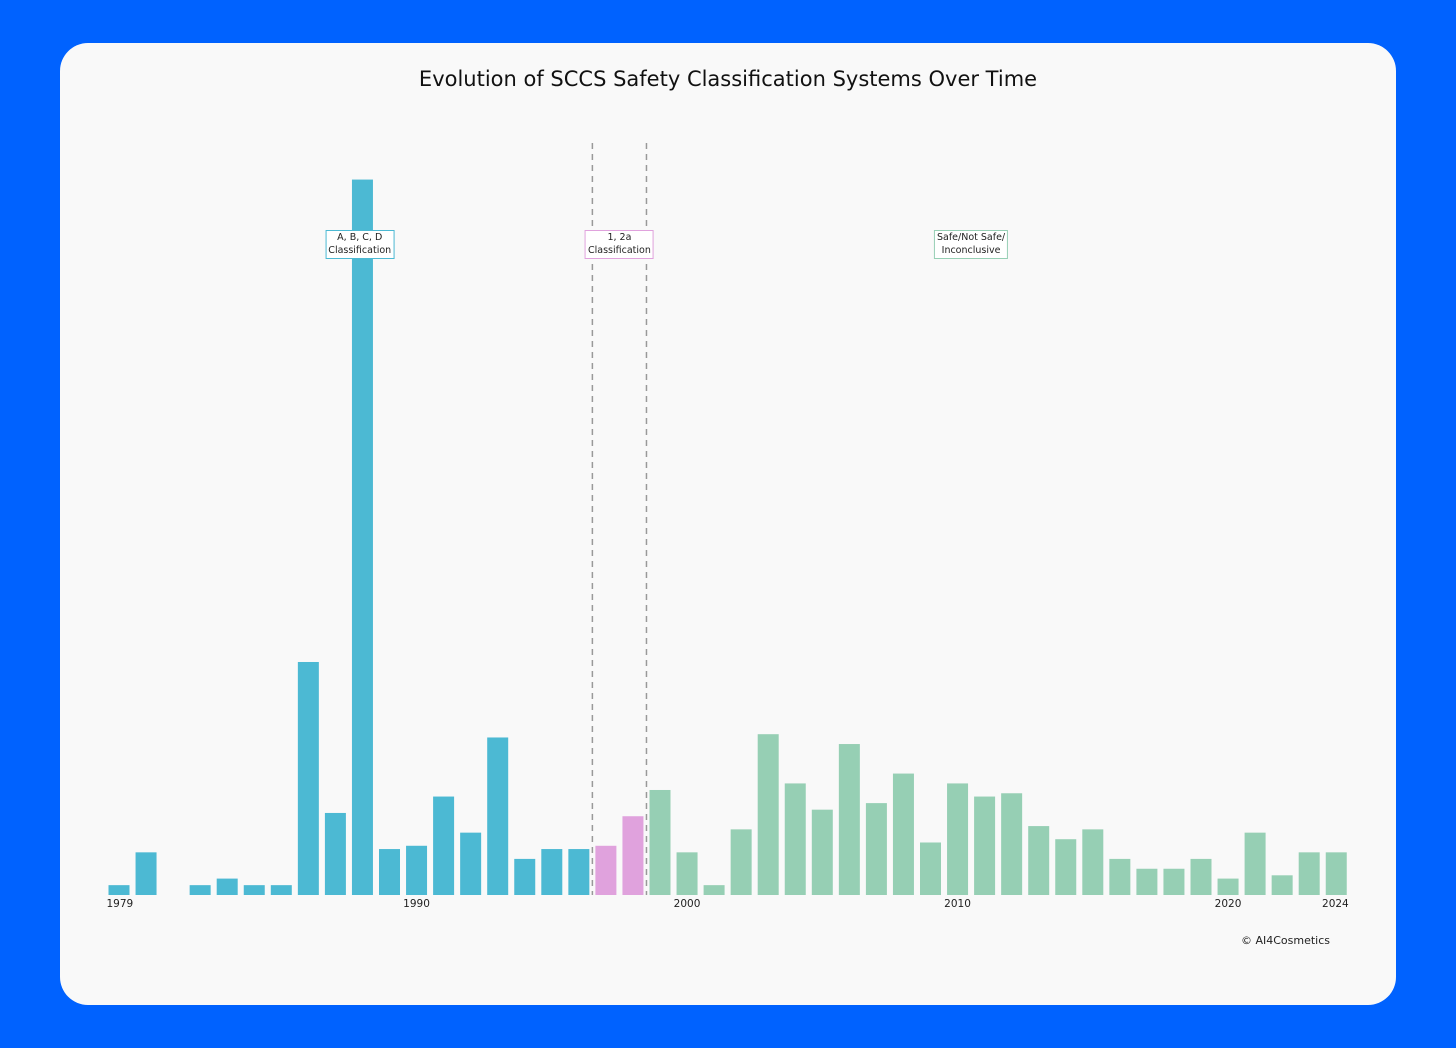 The width and height of the screenshot is (1456, 1048). I want to click on annotation-3: Safe/Not Safe/ Inconclusive, so click(971, 244).